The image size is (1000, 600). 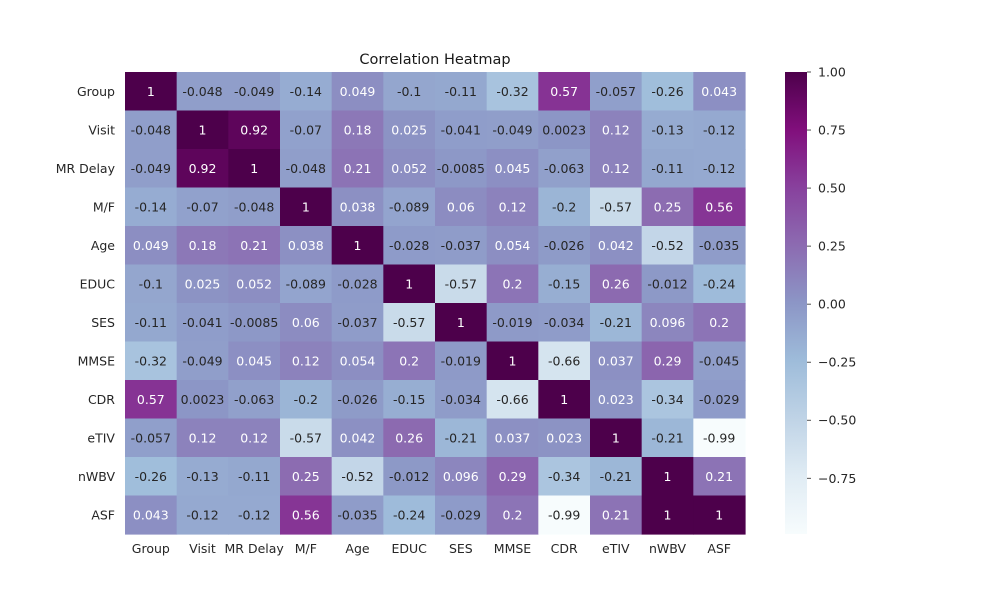 What do you see at coordinates (101, 399) in the screenshot?
I see `y-tick-label: CDR` at bounding box center [101, 399].